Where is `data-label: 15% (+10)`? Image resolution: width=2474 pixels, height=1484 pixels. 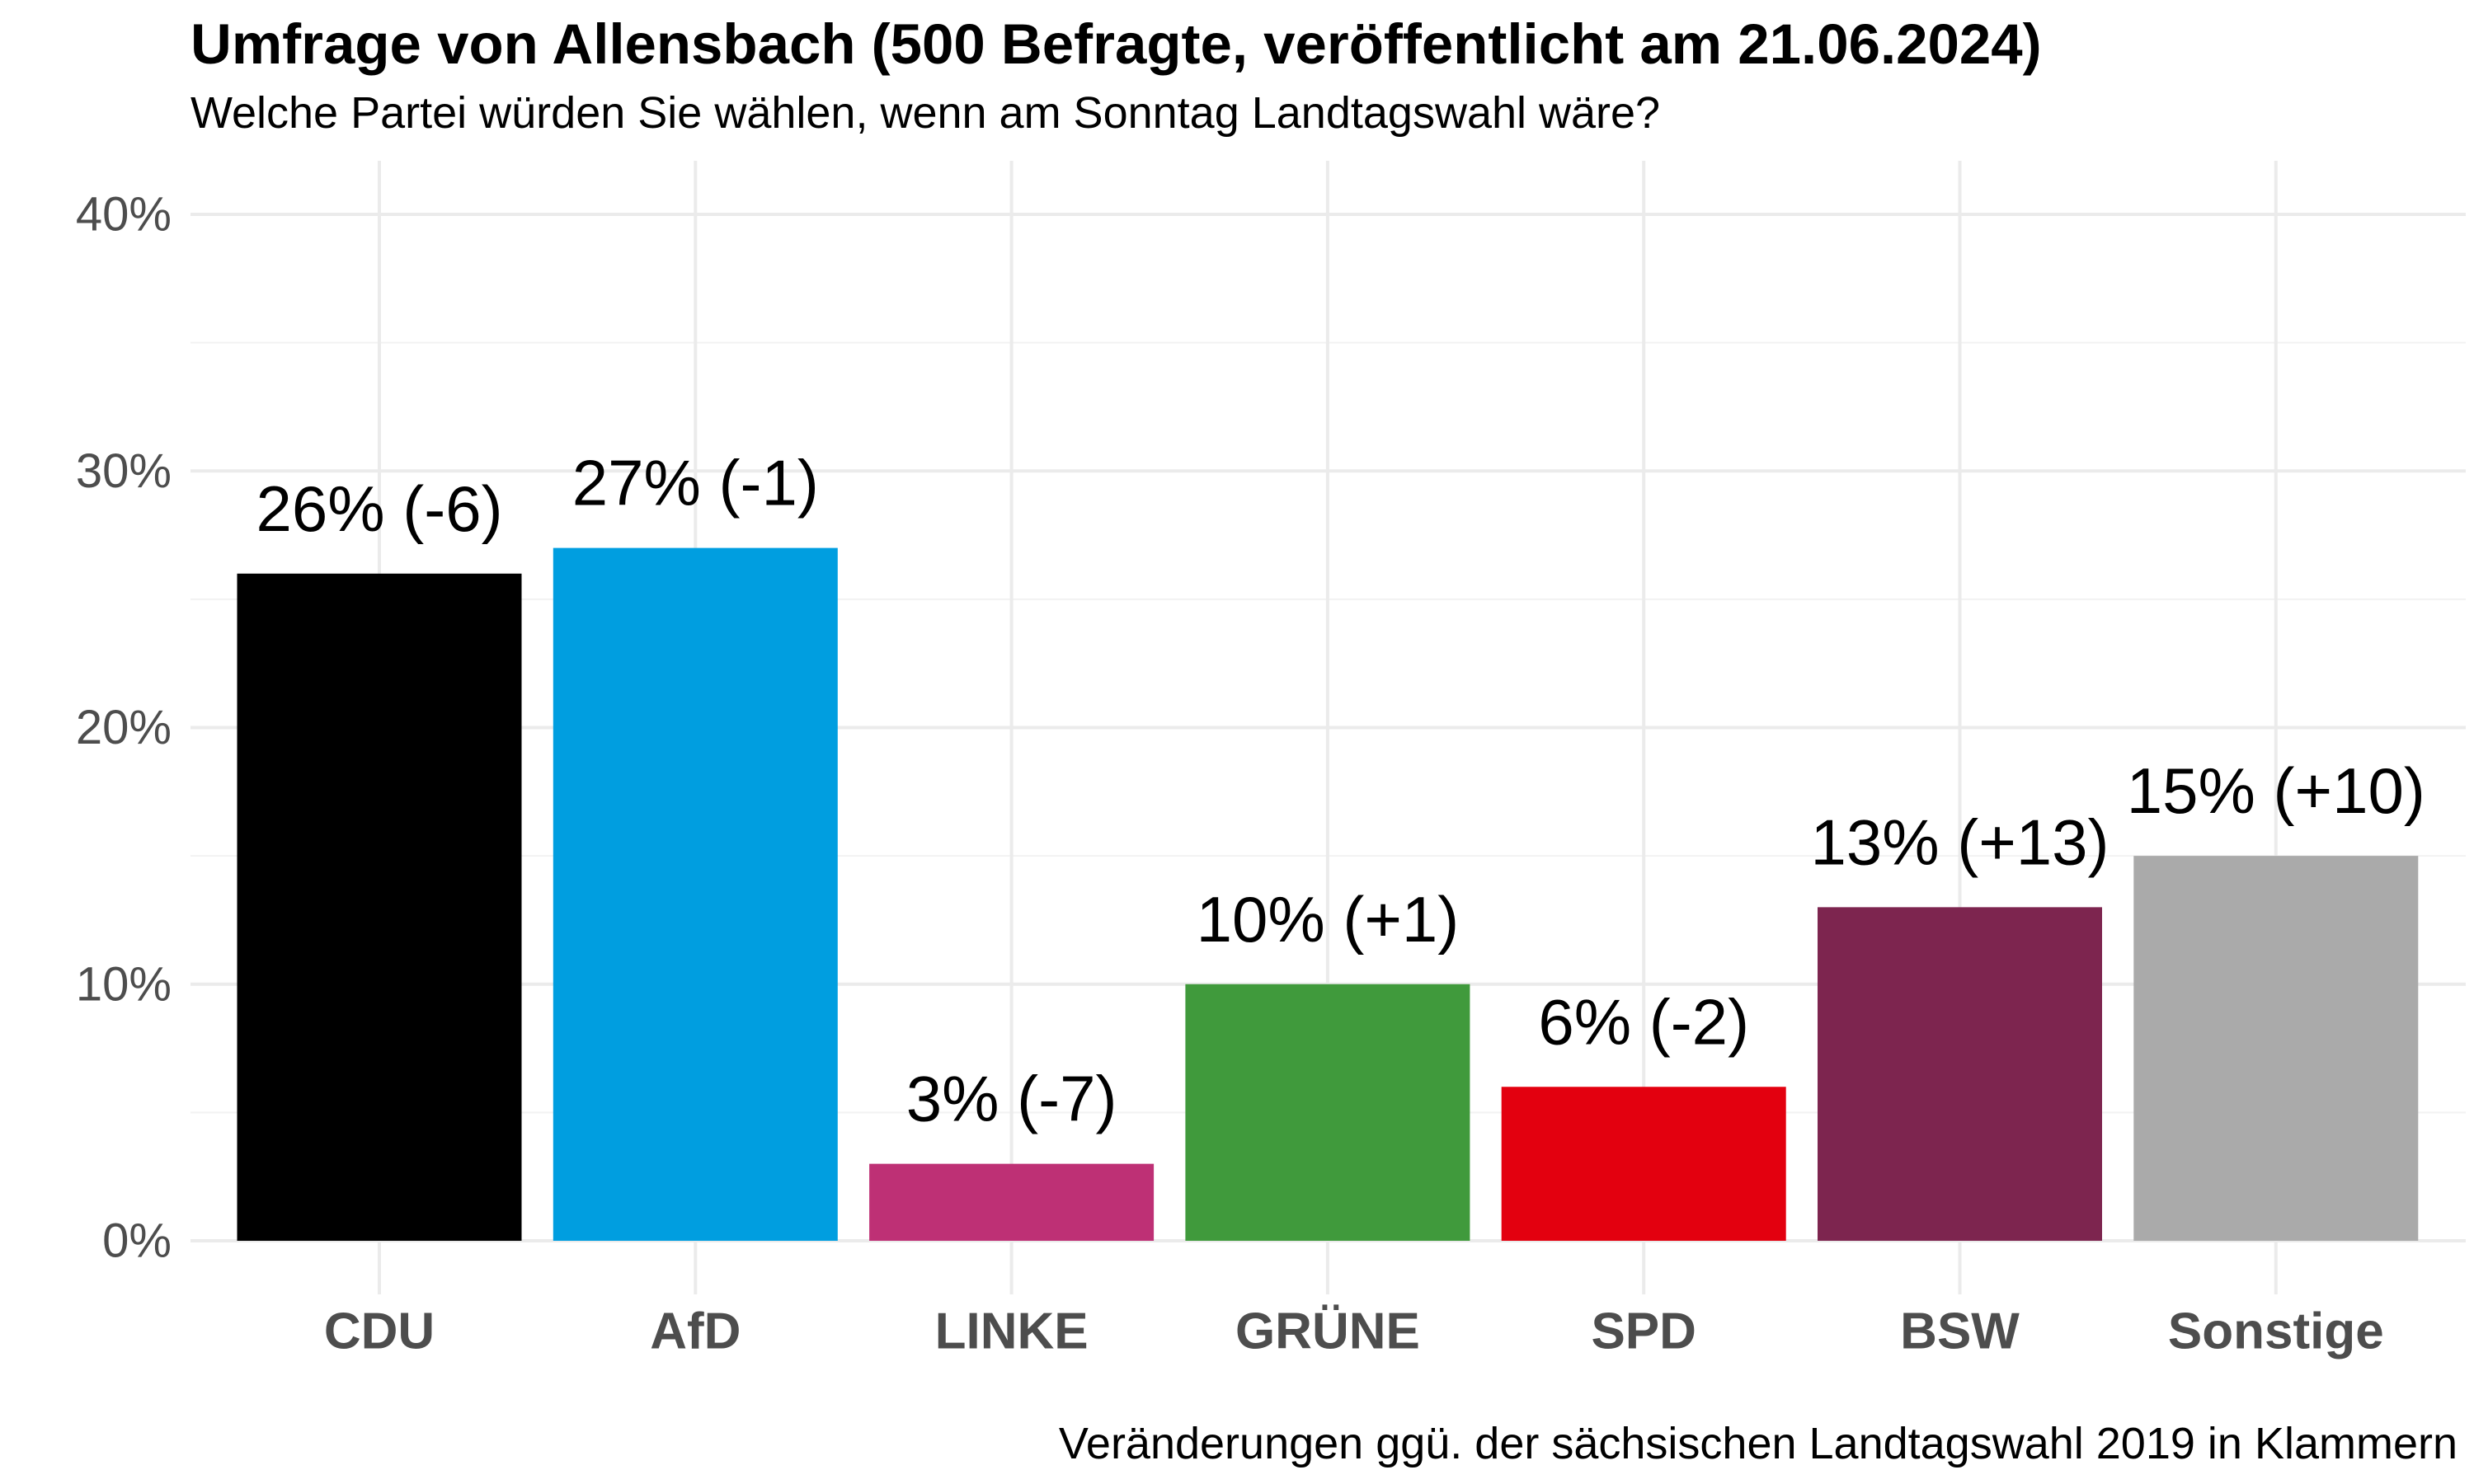
data-label: 15% (+10) is located at coordinates (2276, 790).